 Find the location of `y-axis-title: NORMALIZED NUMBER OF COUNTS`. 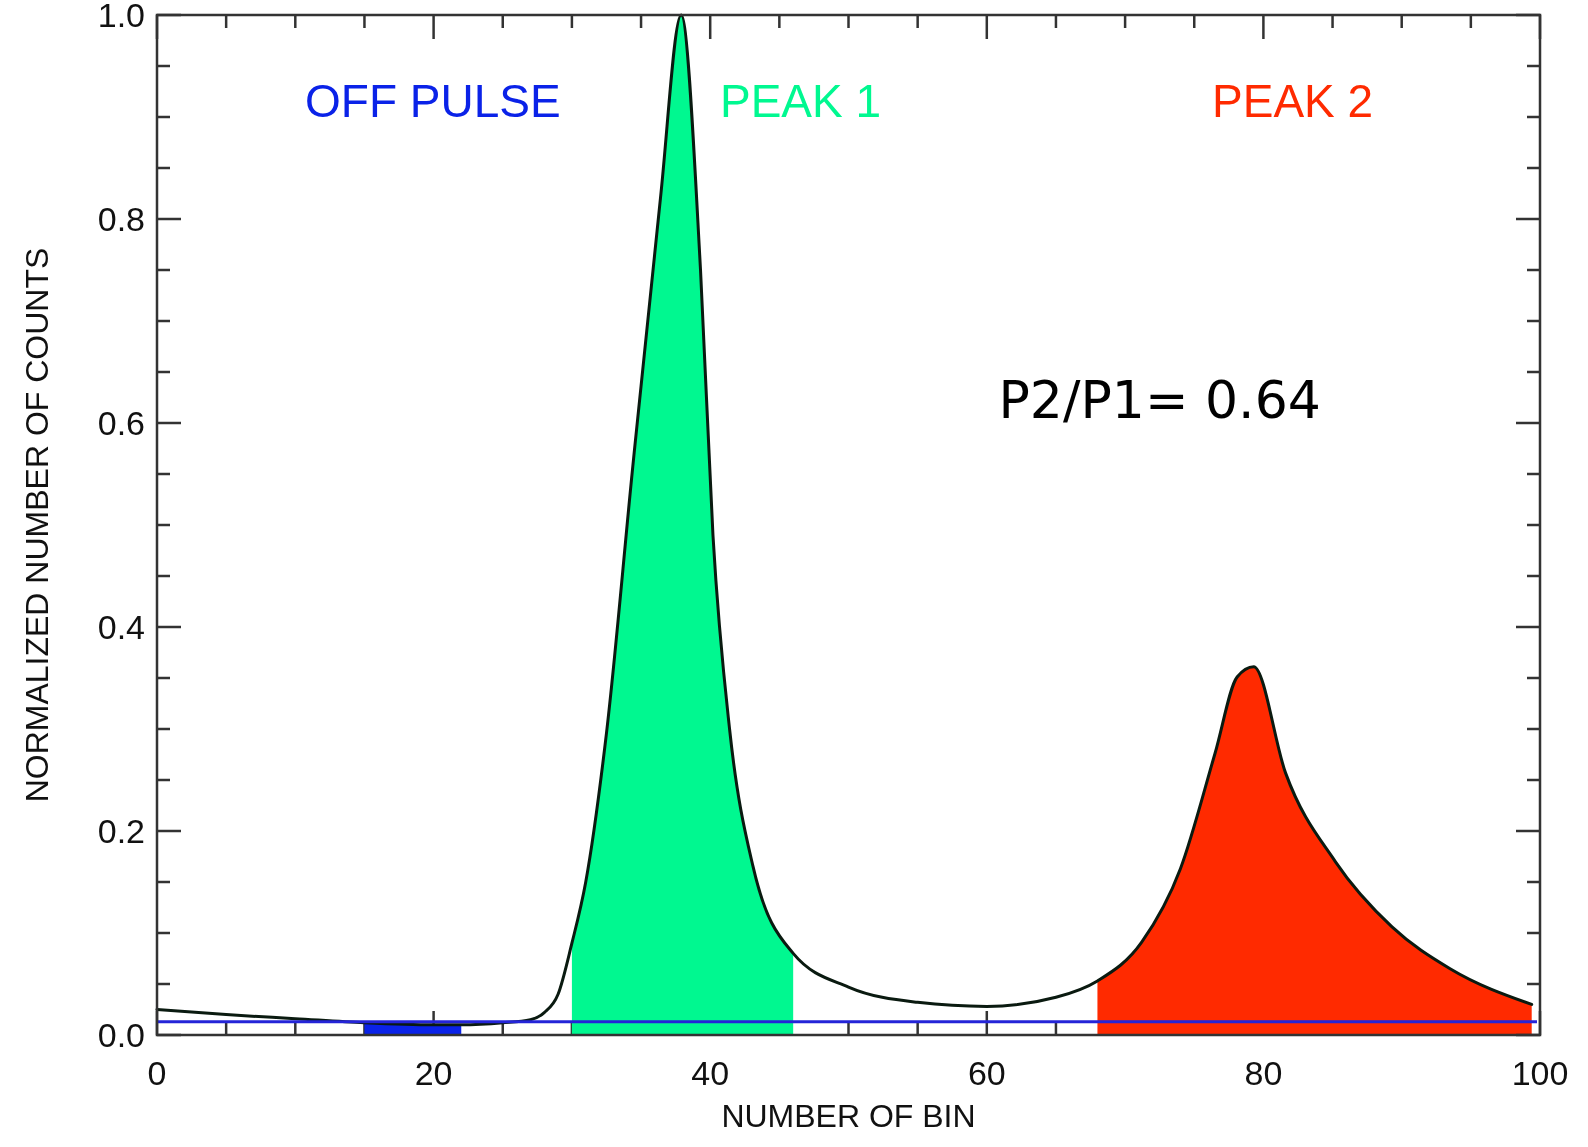

y-axis-title: NORMALIZED NUMBER OF COUNTS is located at coordinates (37, 525).